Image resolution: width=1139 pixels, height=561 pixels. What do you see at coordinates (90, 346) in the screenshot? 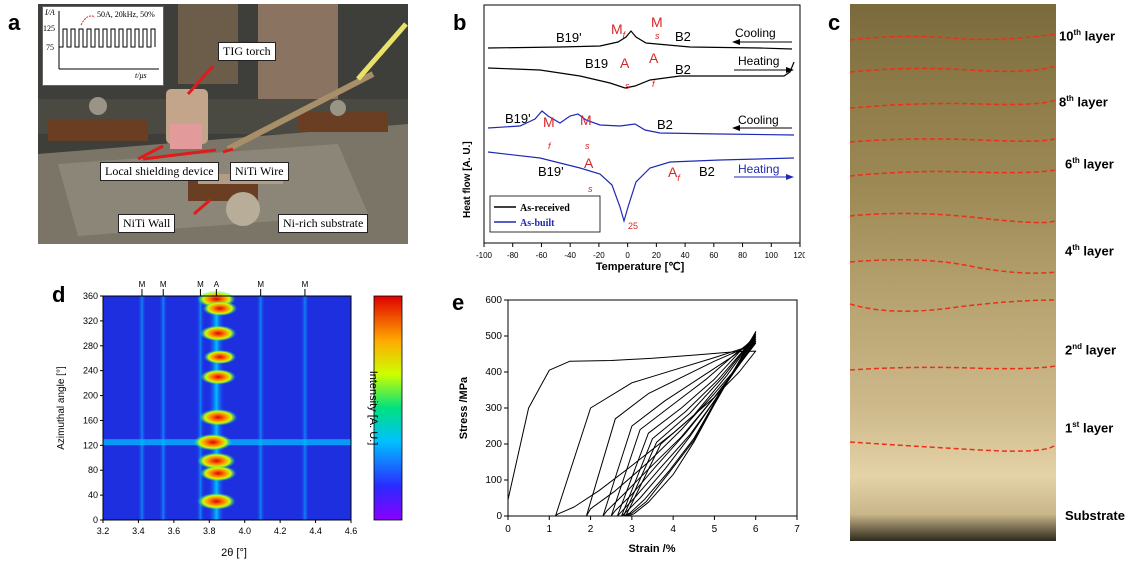
I see `heatmap-ytick-label: 280` at bounding box center [90, 346].